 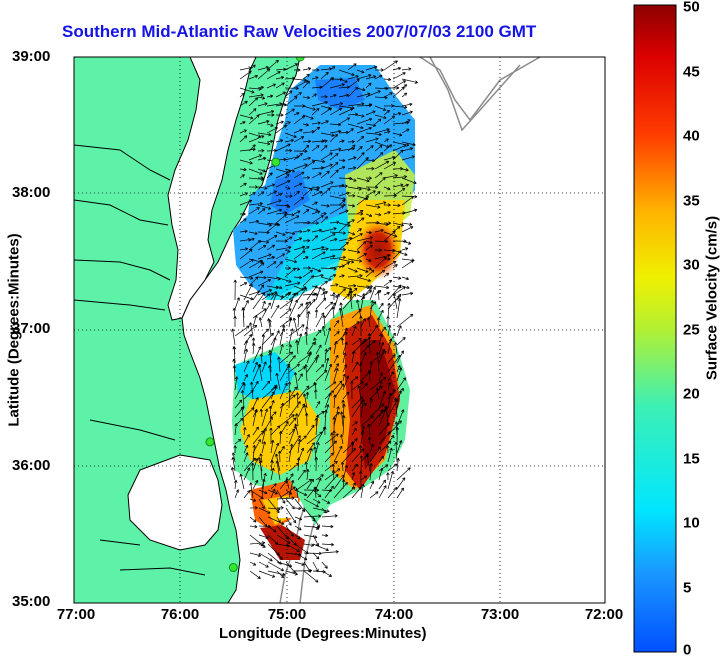 I want to click on y-tick-label: 38:00, so click(x=31, y=192).